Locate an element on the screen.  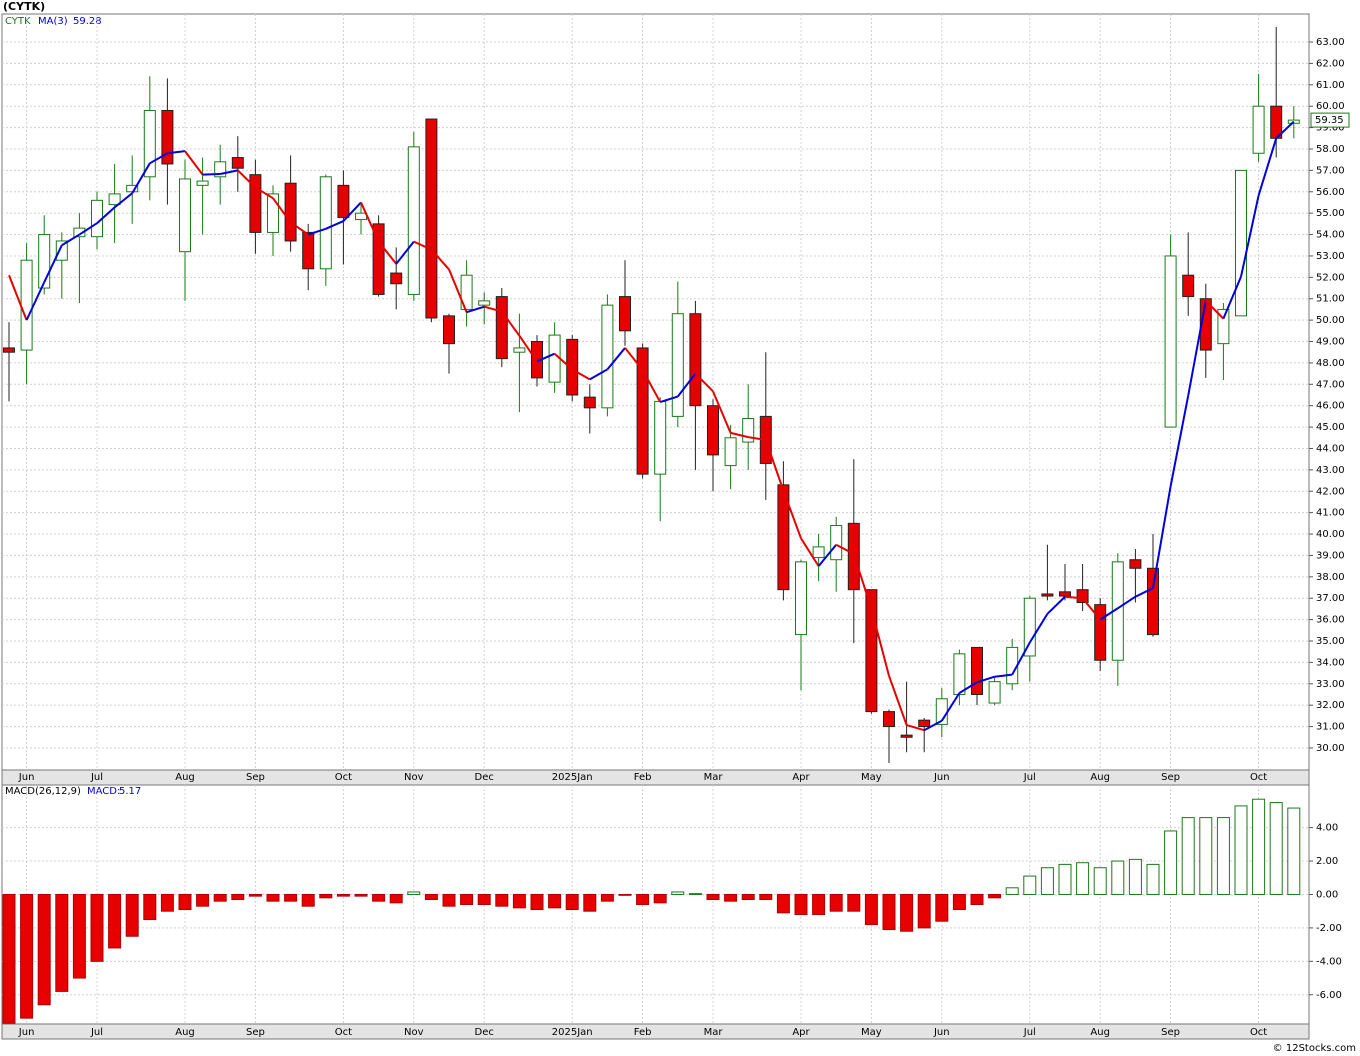
legend-symbol: CYTK is located at coordinates (18, 21).